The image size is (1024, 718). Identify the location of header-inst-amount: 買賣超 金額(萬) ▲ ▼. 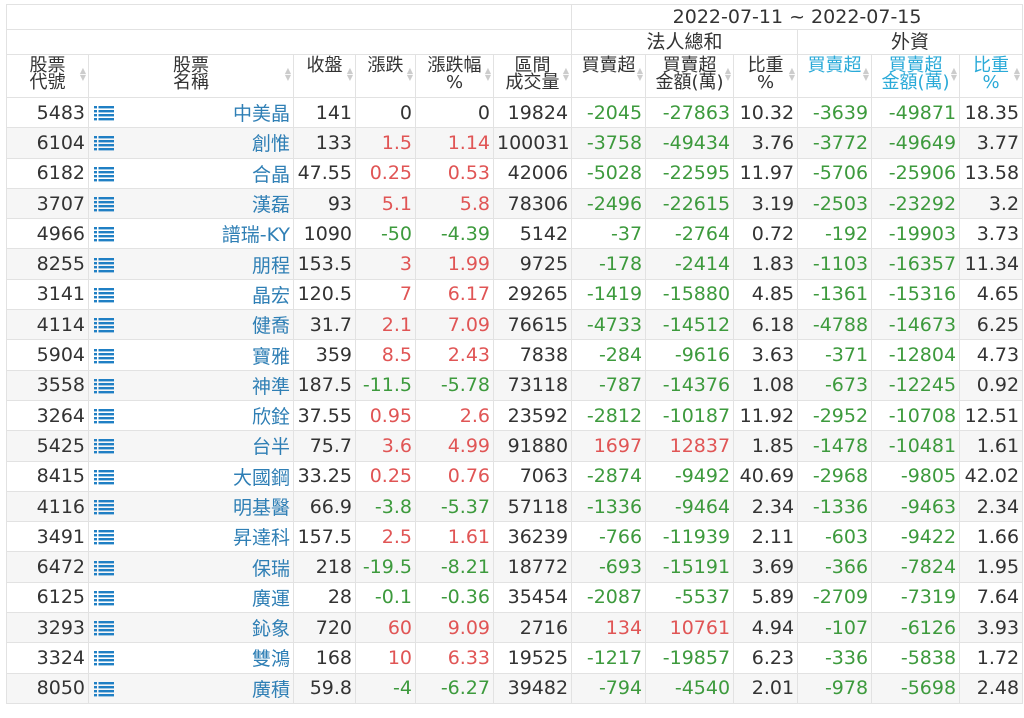
(690, 76).